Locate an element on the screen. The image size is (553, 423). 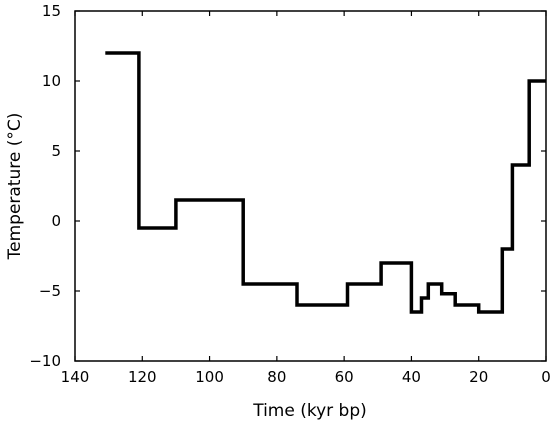
y-tick-label-10: 10 is located at coordinates (51, 81).